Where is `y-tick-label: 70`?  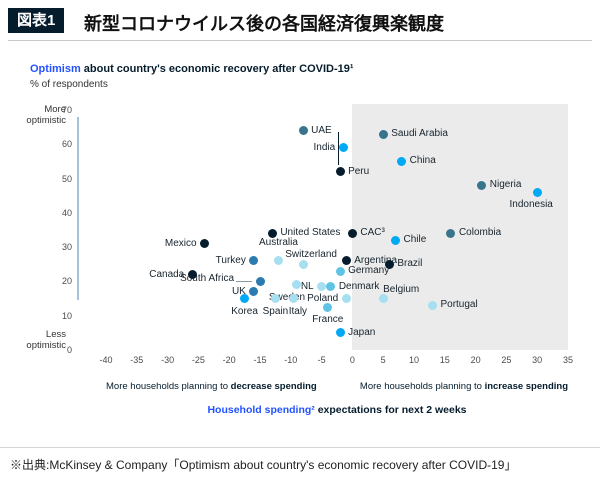
y-tick-label: 70 is located at coordinates (66, 110).